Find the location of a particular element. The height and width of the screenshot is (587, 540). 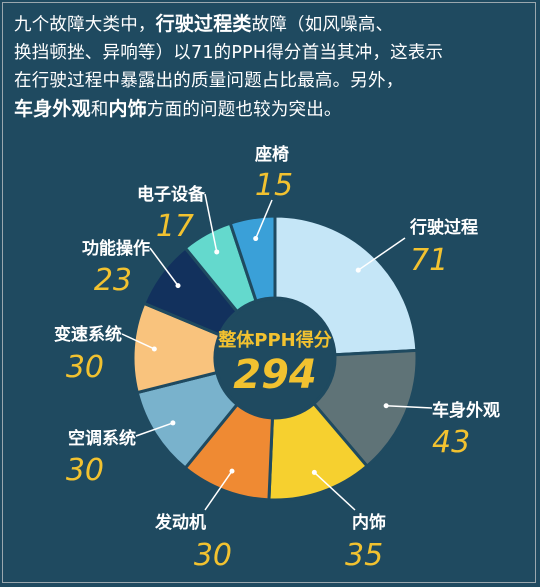

value-label-1: 43 is located at coordinates (451, 442).